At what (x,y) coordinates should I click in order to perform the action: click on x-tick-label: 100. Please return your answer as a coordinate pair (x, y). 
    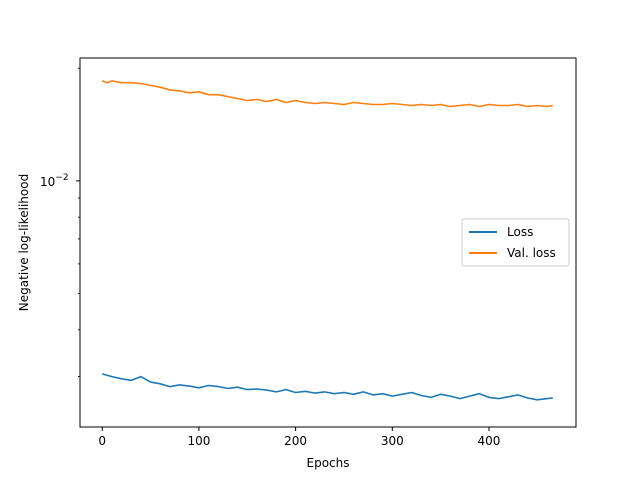
    Looking at the image, I should click on (198, 441).